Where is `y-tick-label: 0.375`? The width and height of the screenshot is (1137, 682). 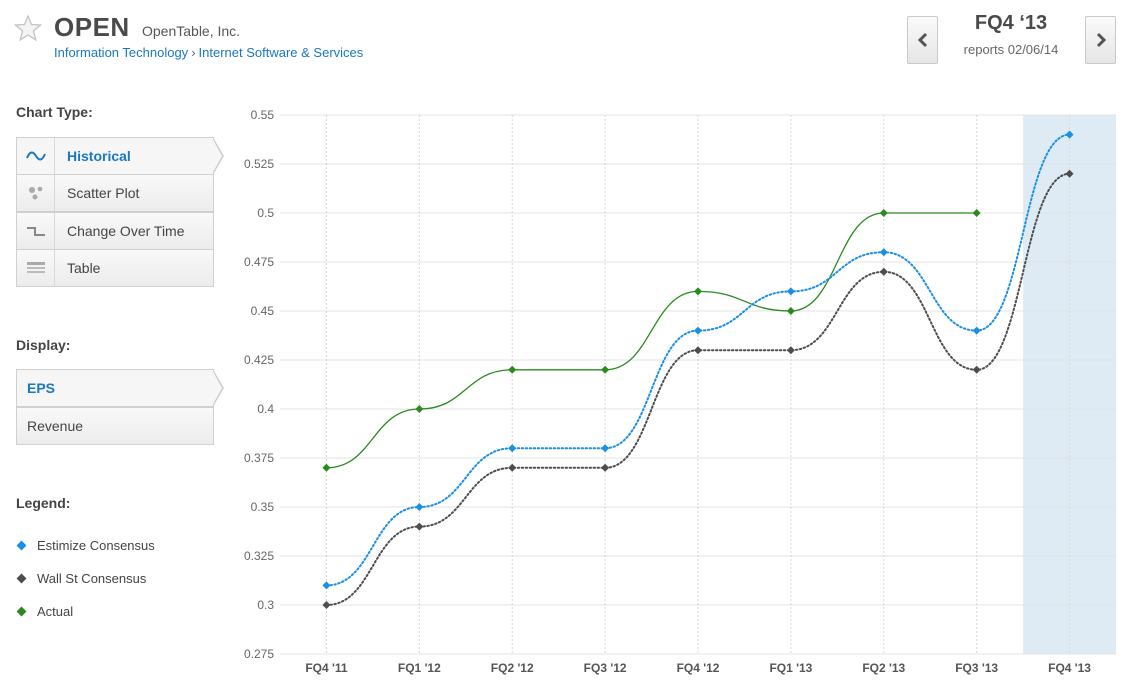 y-tick-label: 0.375 is located at coordinates (259, 458).